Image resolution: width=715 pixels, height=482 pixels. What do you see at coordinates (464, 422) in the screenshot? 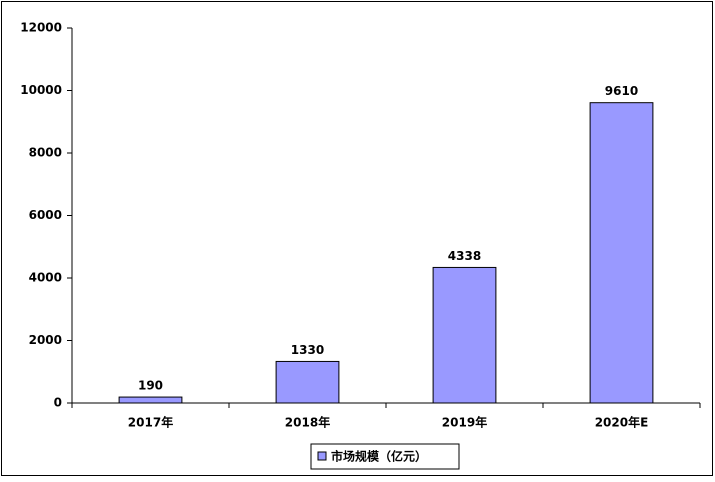
I see `x-tick-label: 2019年` at bounding box center [464, 422].